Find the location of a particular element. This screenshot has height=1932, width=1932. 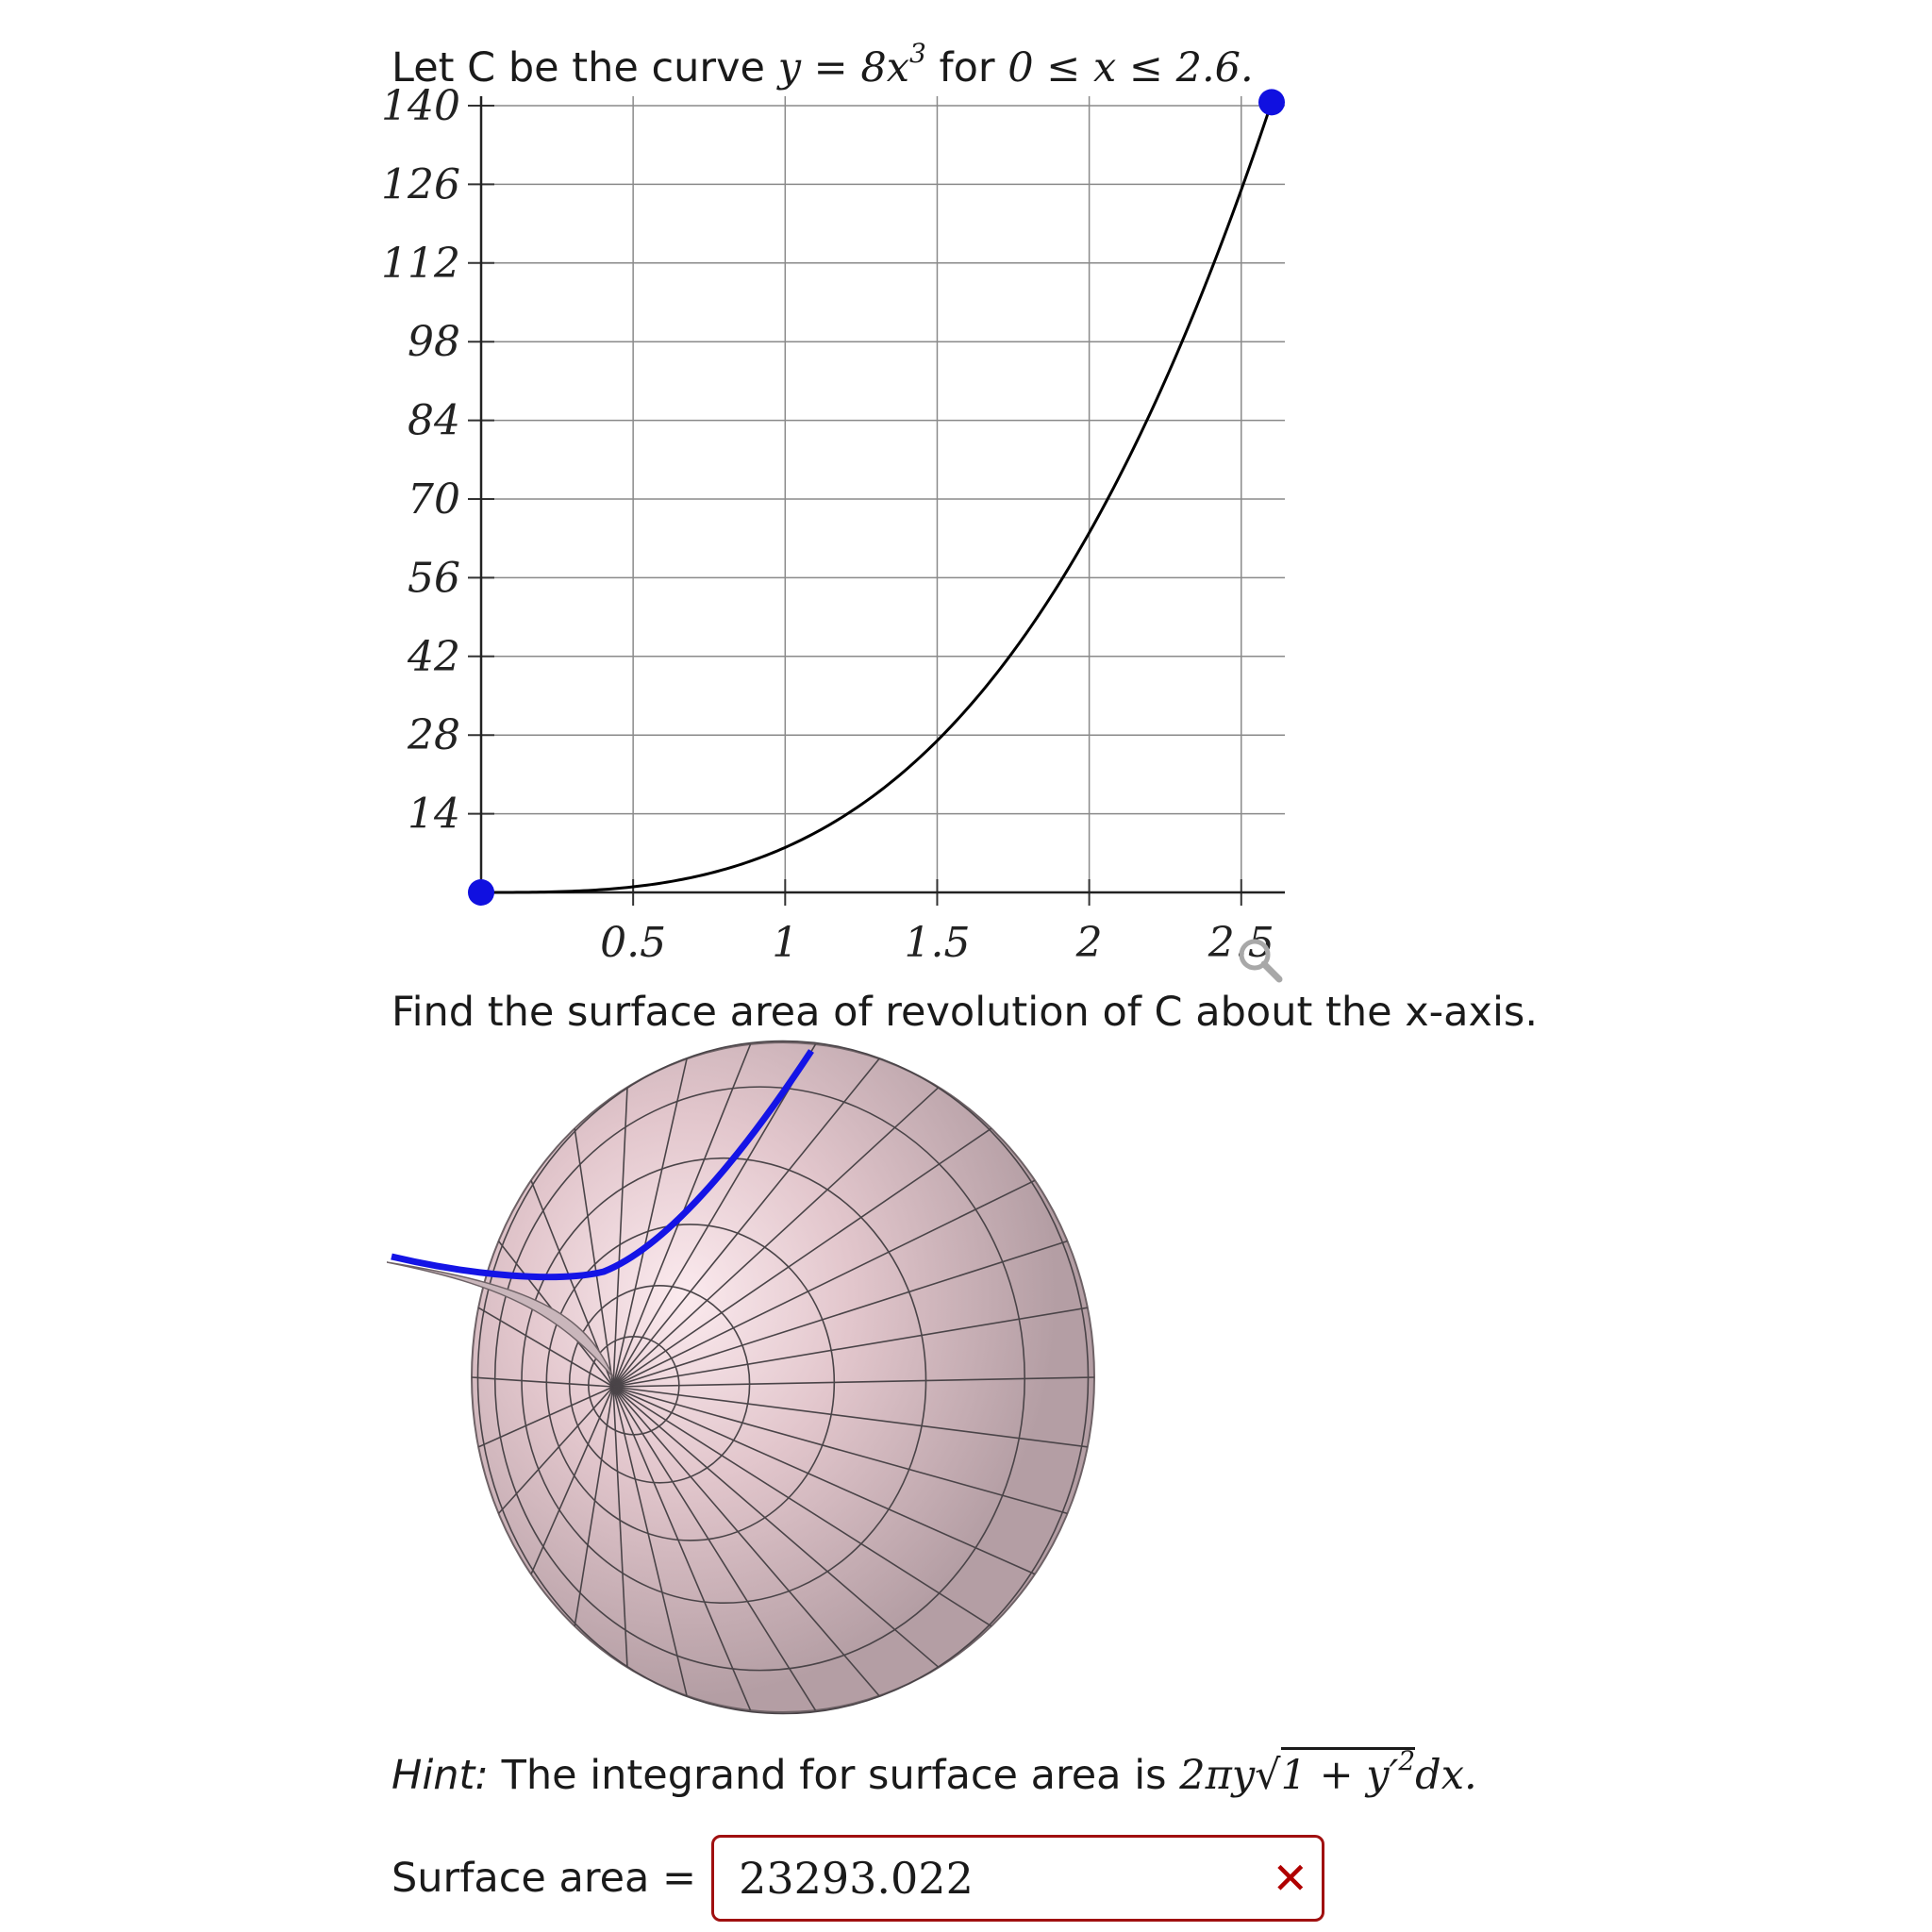

magnifier-icon is located at coordinates (1260, 959).